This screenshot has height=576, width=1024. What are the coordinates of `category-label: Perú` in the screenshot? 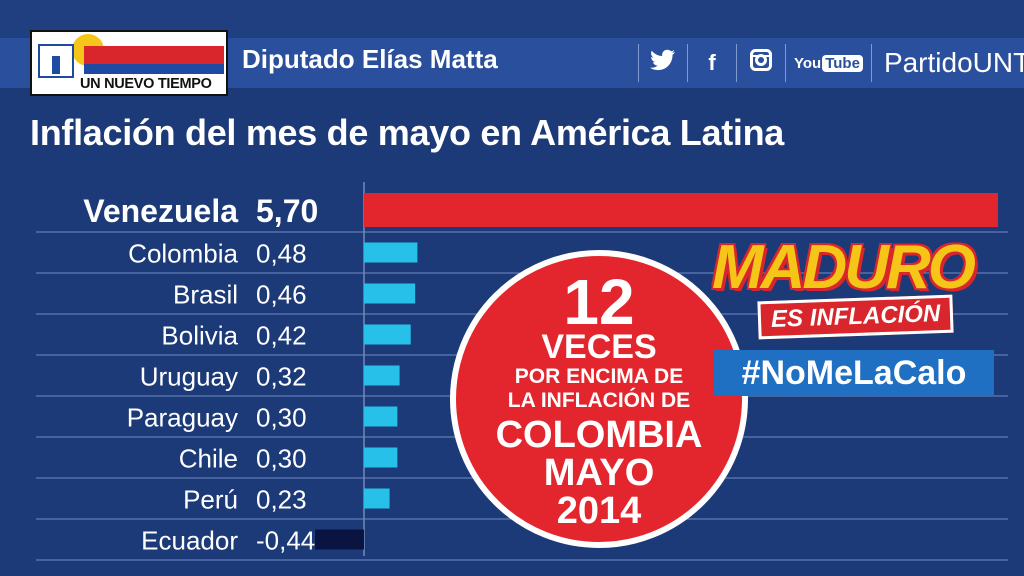 It's located at (210, 500).